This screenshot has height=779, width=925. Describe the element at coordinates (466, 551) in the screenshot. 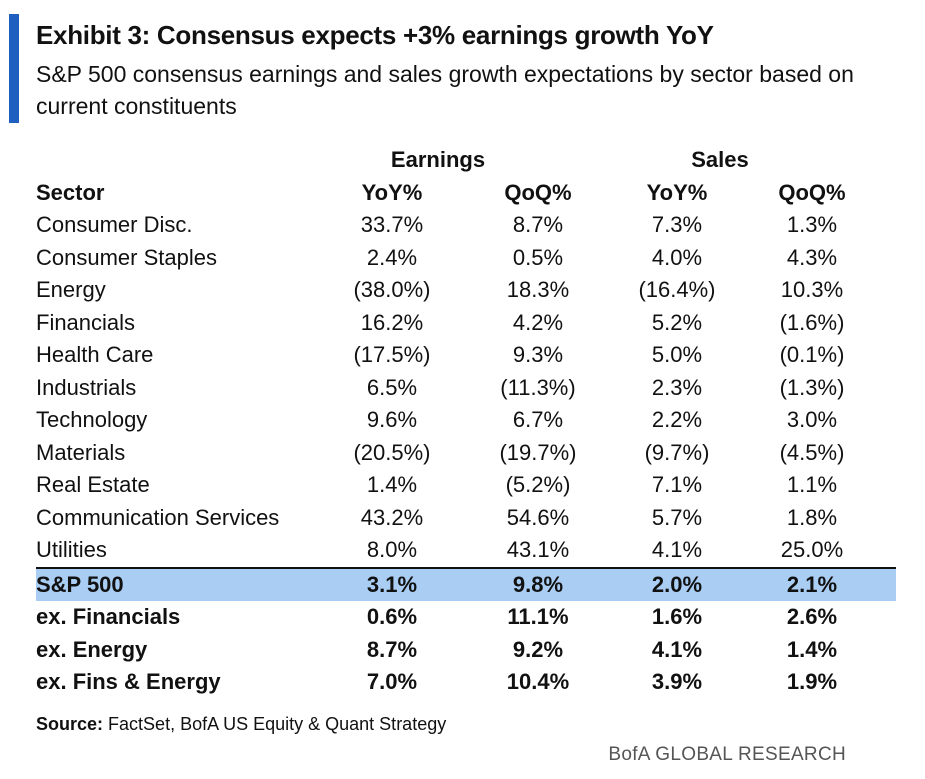

I see `table-row: Utilities 8.0% 43.1% 4.1% 25.0%` at that location.